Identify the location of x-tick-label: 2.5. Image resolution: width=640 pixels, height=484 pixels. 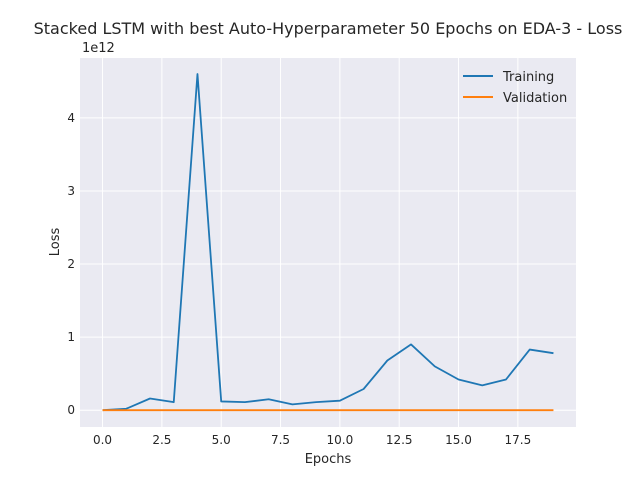
(161, 440).